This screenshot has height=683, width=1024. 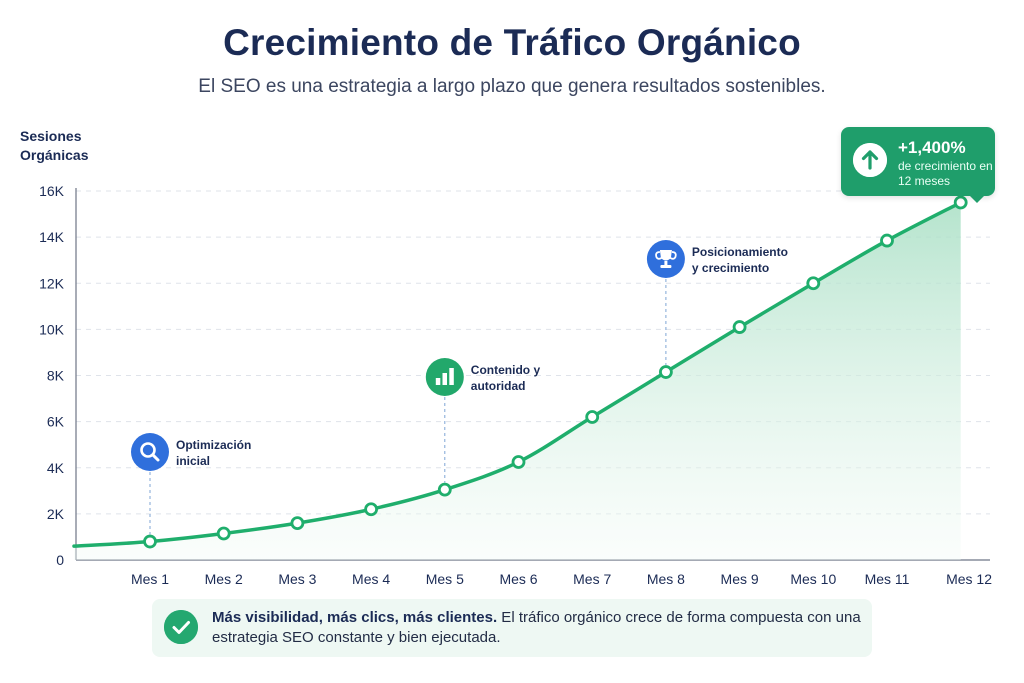 I want to click on search-lens, so click(x=148, y=450).